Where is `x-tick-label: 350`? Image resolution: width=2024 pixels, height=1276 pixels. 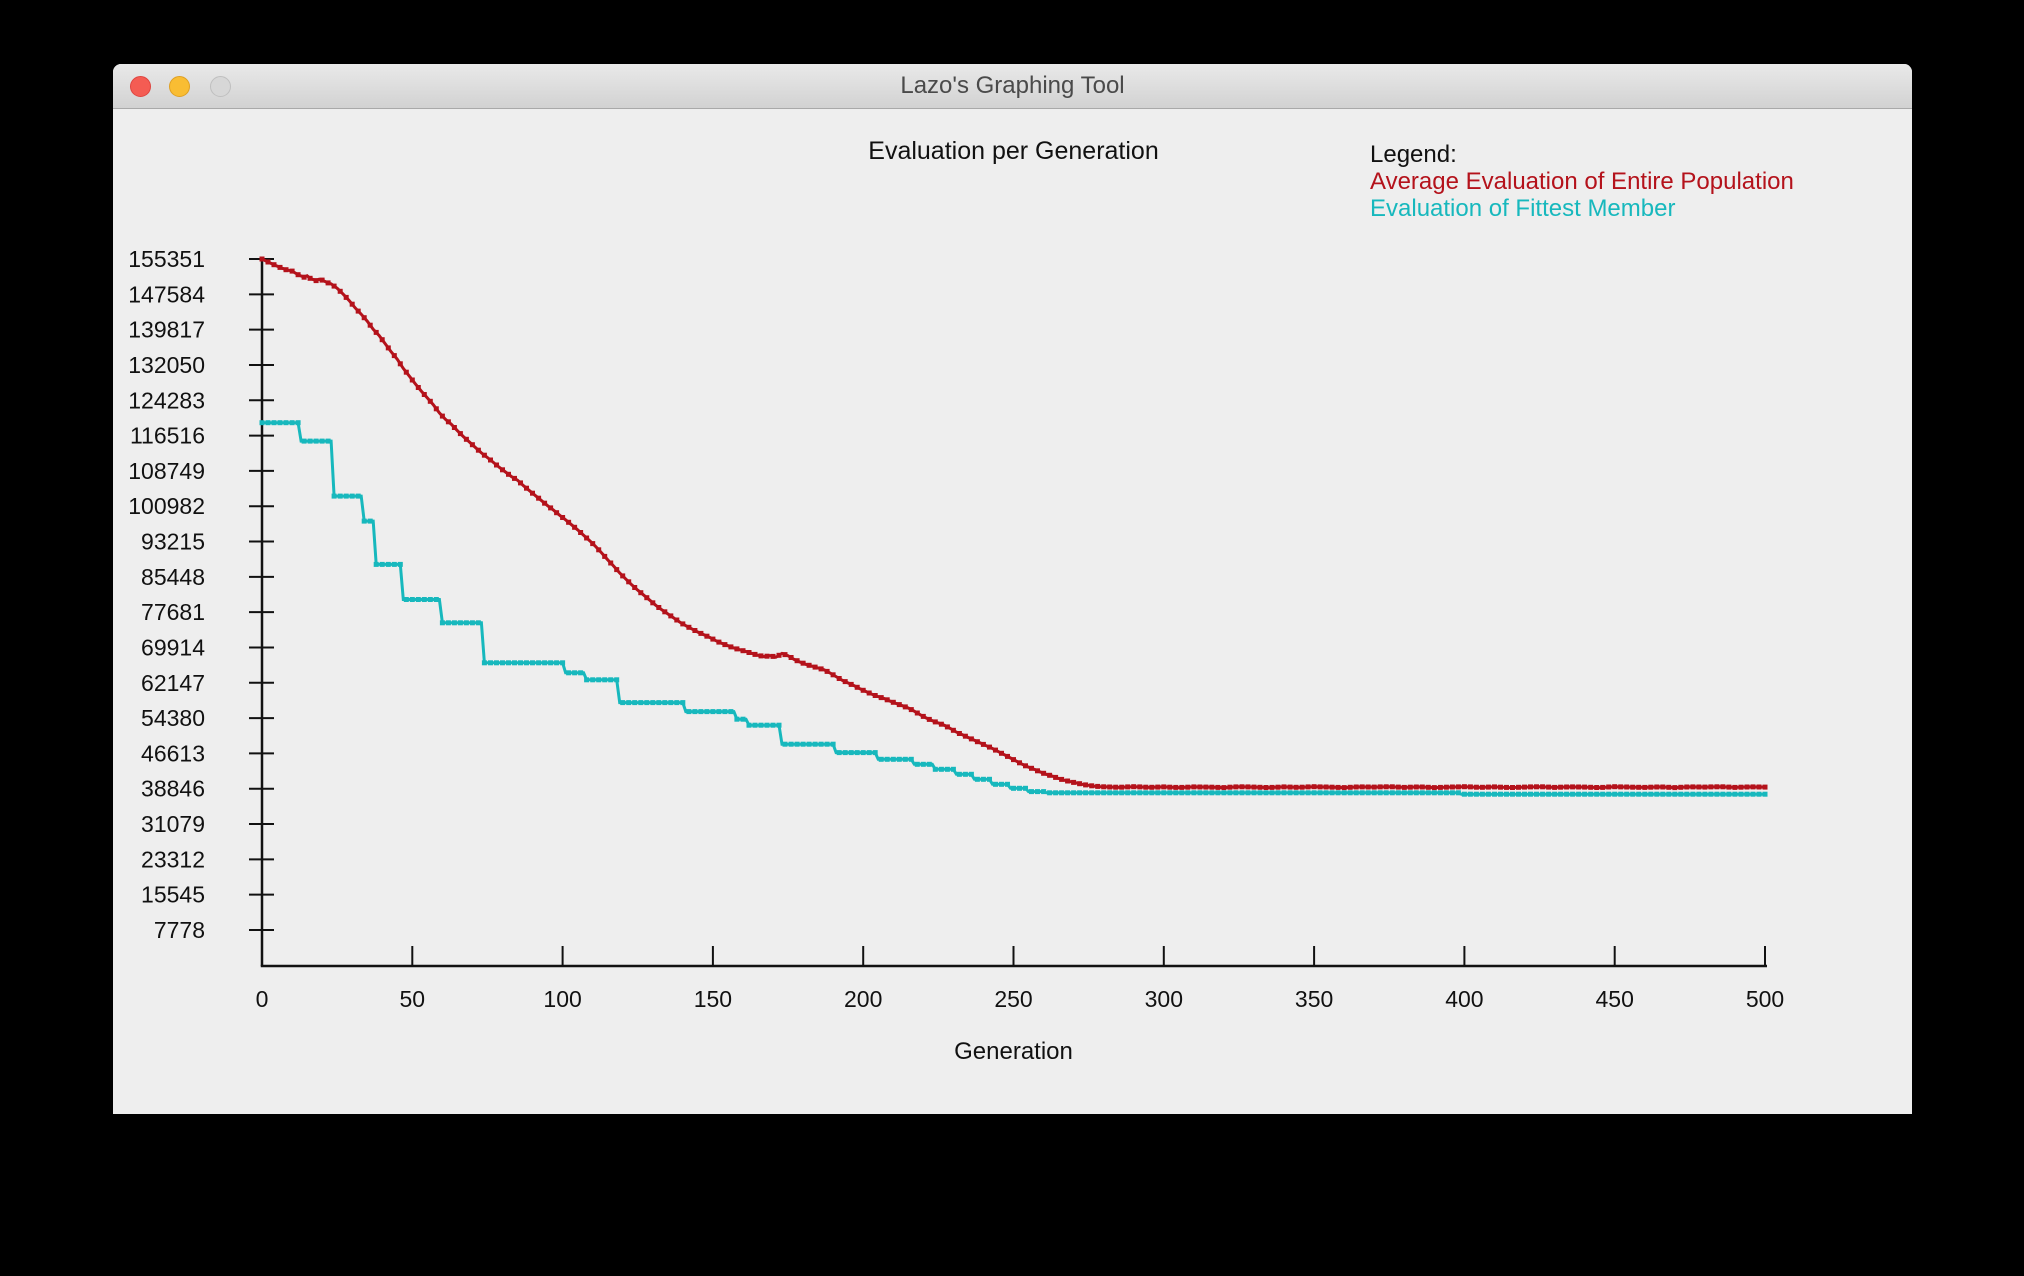
x-tick-label: 350 is located at coordinates (1314, 999).